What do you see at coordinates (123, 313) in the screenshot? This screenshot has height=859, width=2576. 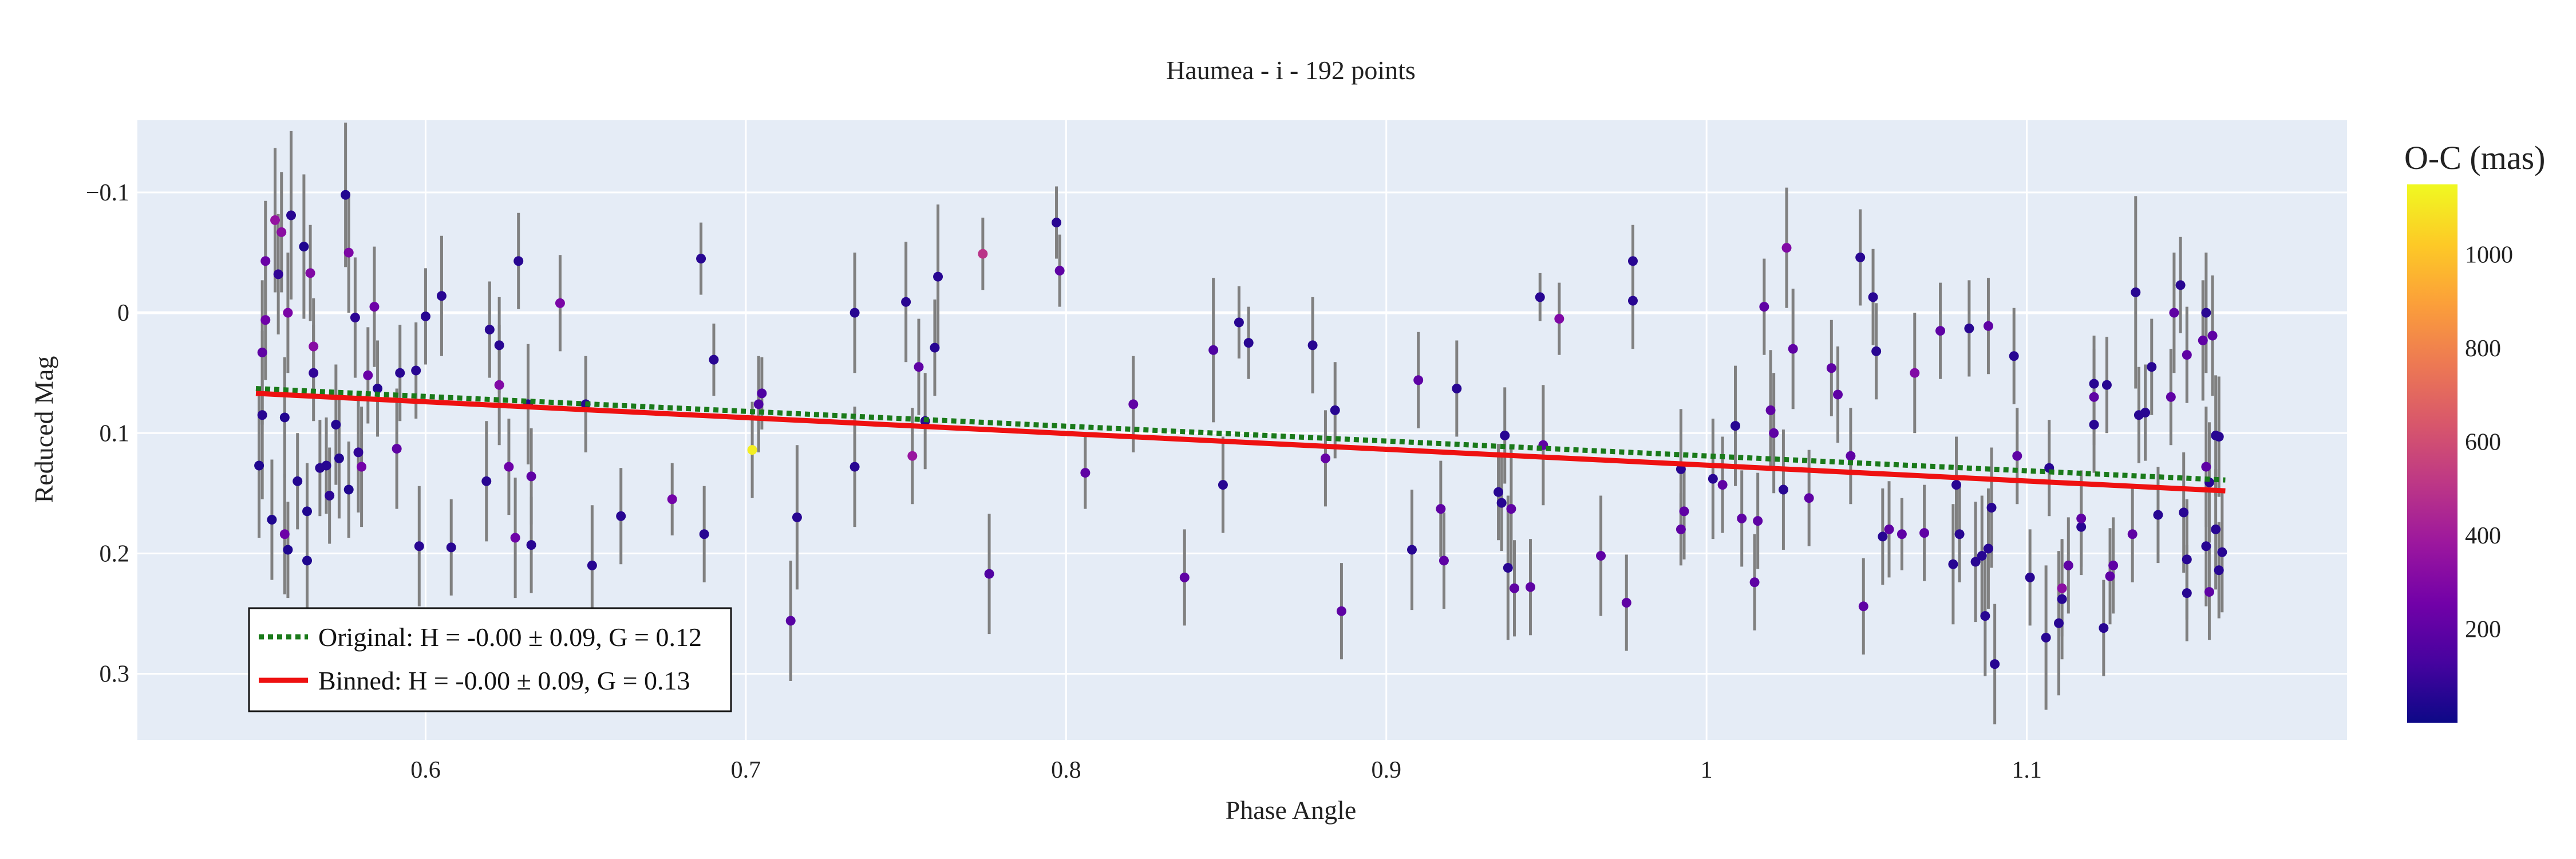 I see `y-tick-label: 0` at bounding box center [123, 313].